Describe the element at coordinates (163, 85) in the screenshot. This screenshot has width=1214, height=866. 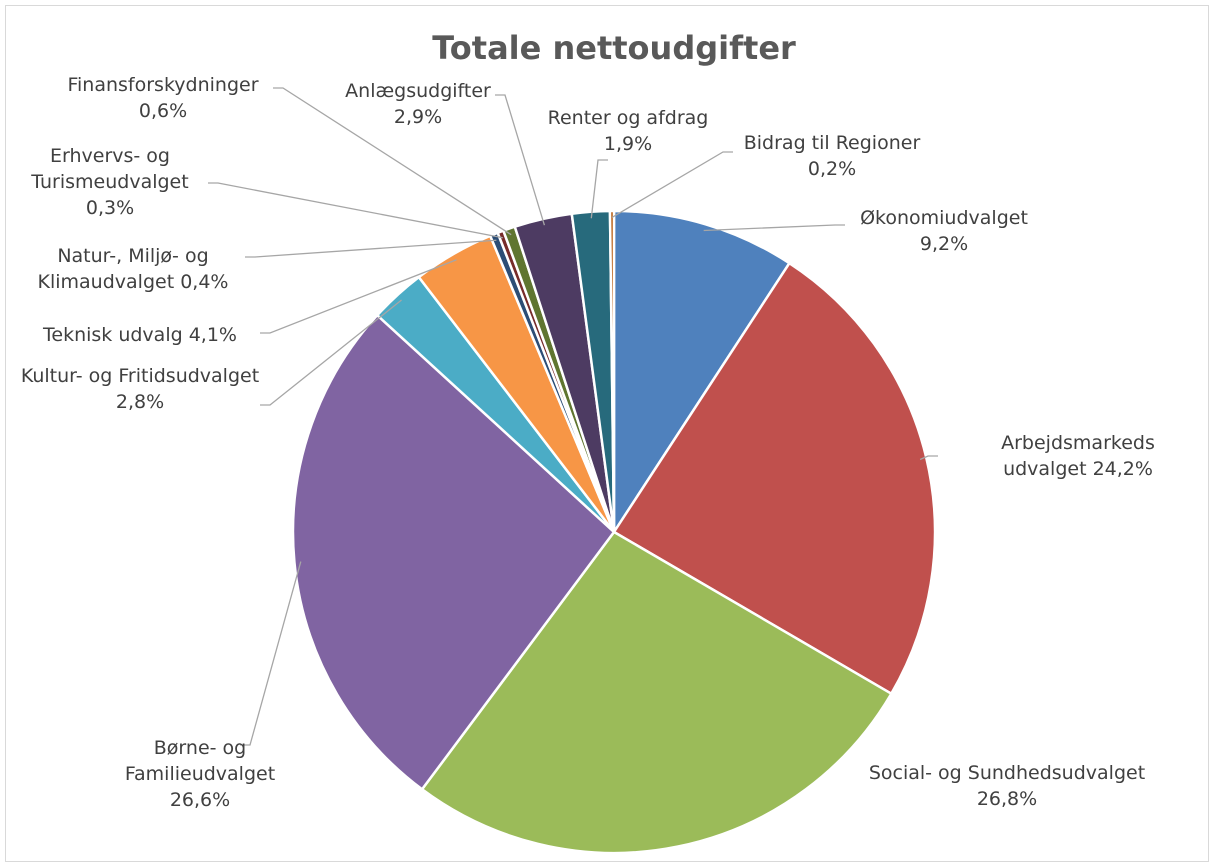
I see `category-label: Finansforskydninger` at that location.